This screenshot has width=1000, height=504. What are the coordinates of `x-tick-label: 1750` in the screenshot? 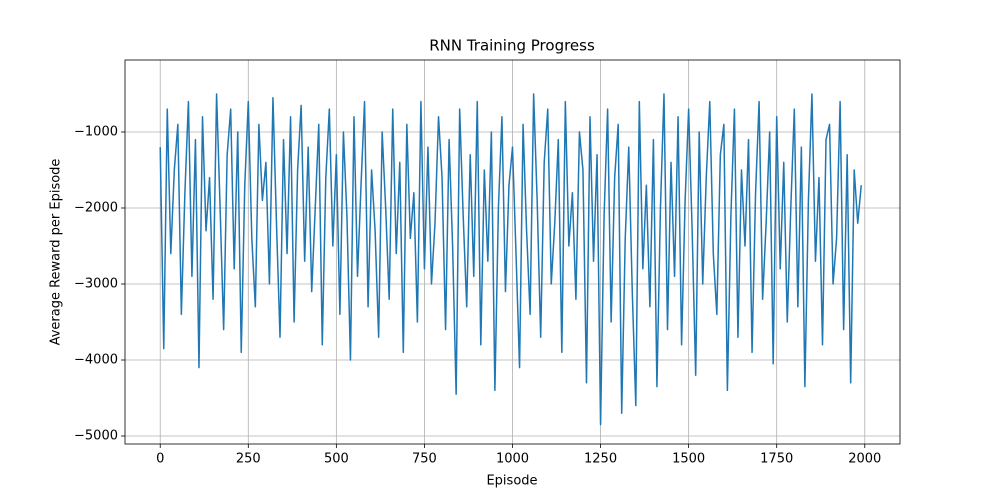 It's located at (776, 459).